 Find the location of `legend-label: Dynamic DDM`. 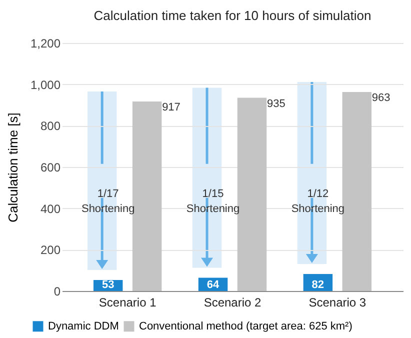

legend-label: Dynamic DDM is located at coordinates (83, 326).